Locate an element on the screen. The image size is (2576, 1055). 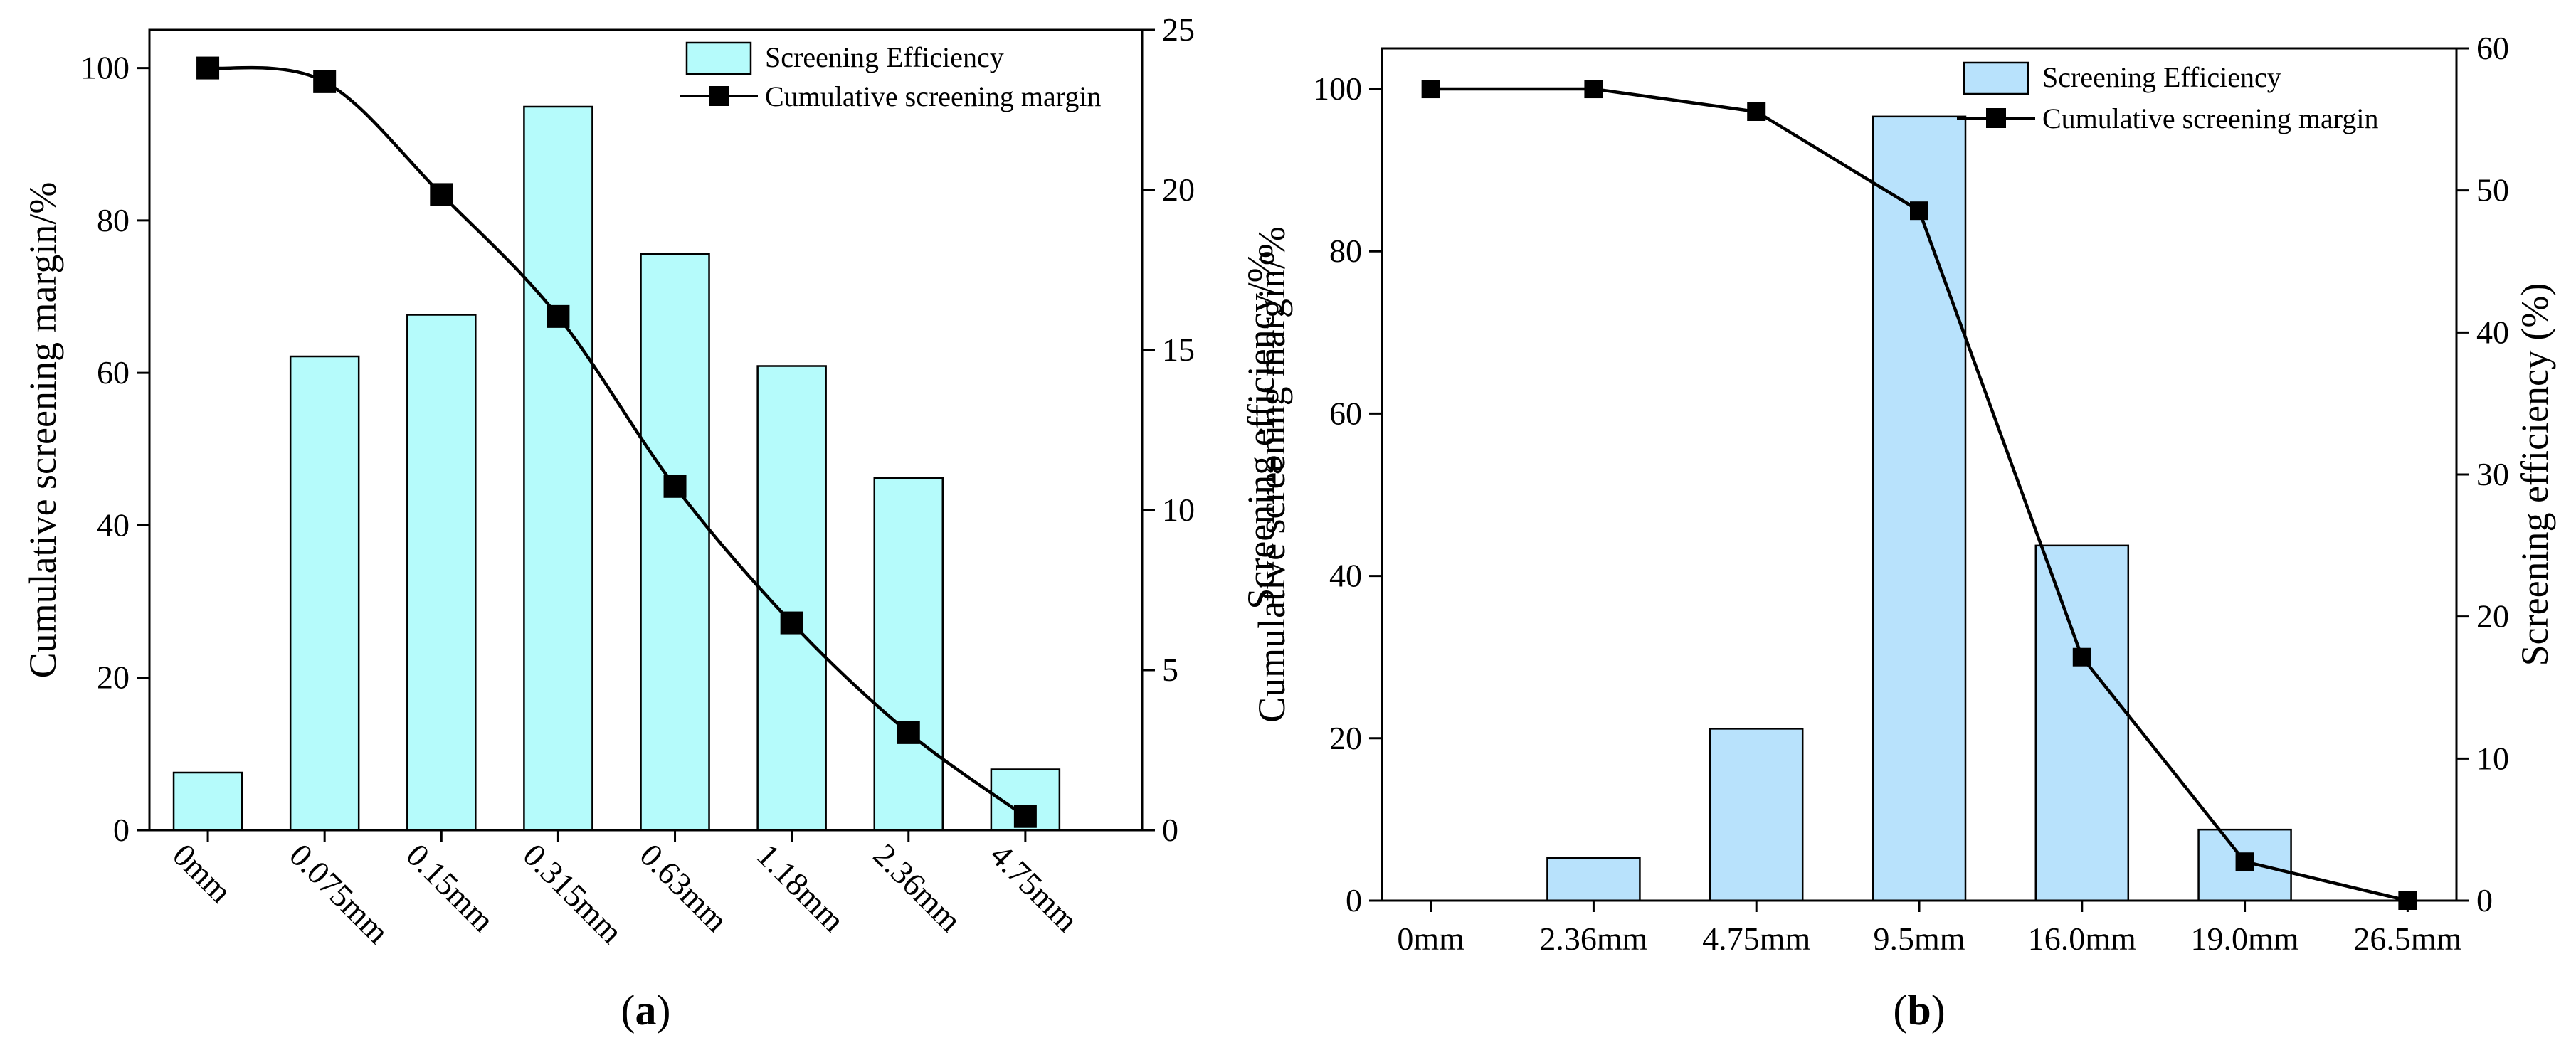
y2-axis-title: Screening efficiency/% is located at coordinates (1261, 430).